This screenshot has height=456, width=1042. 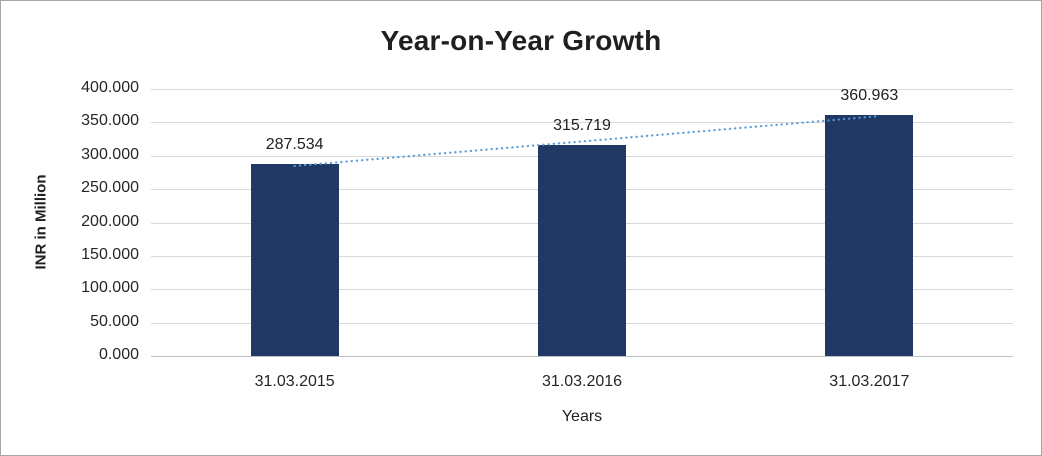 I want to click on x-tick-label: 31.03.2017, so click(x=869, y=381).